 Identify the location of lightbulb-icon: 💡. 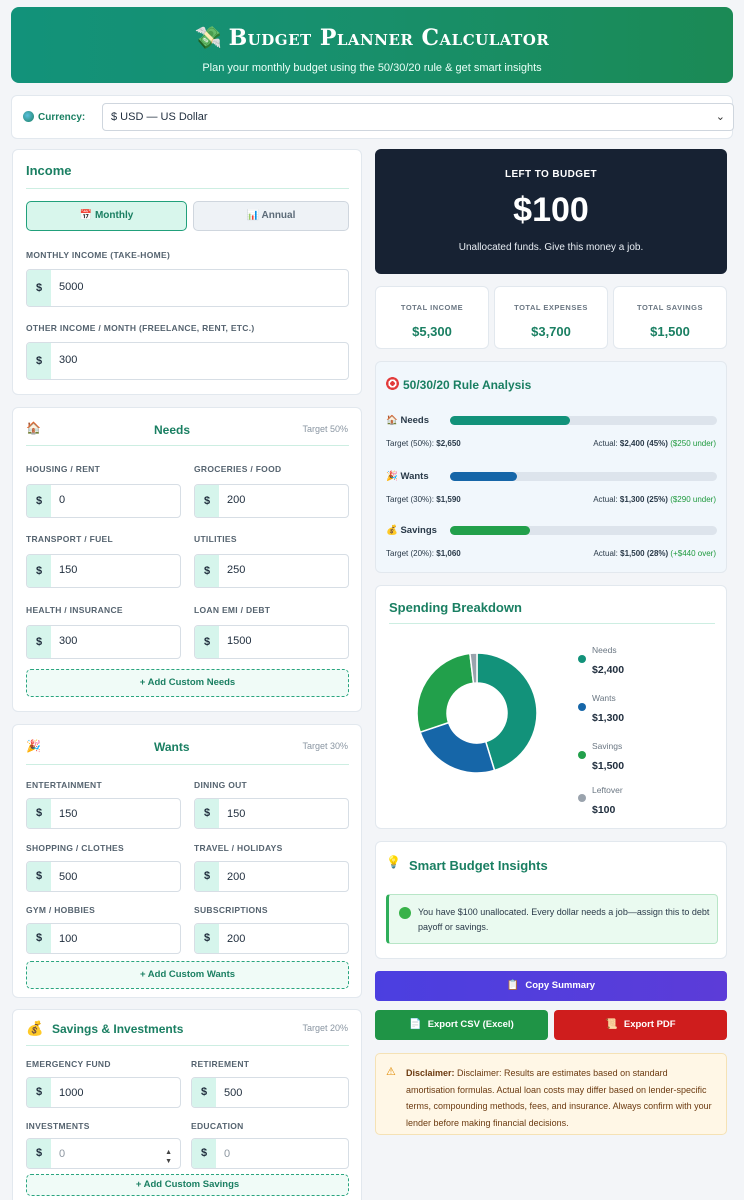
(393, 862).